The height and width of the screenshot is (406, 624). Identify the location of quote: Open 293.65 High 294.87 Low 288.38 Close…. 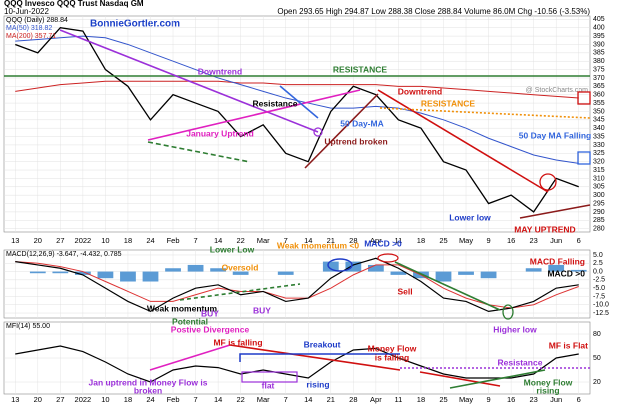
(433, 11).